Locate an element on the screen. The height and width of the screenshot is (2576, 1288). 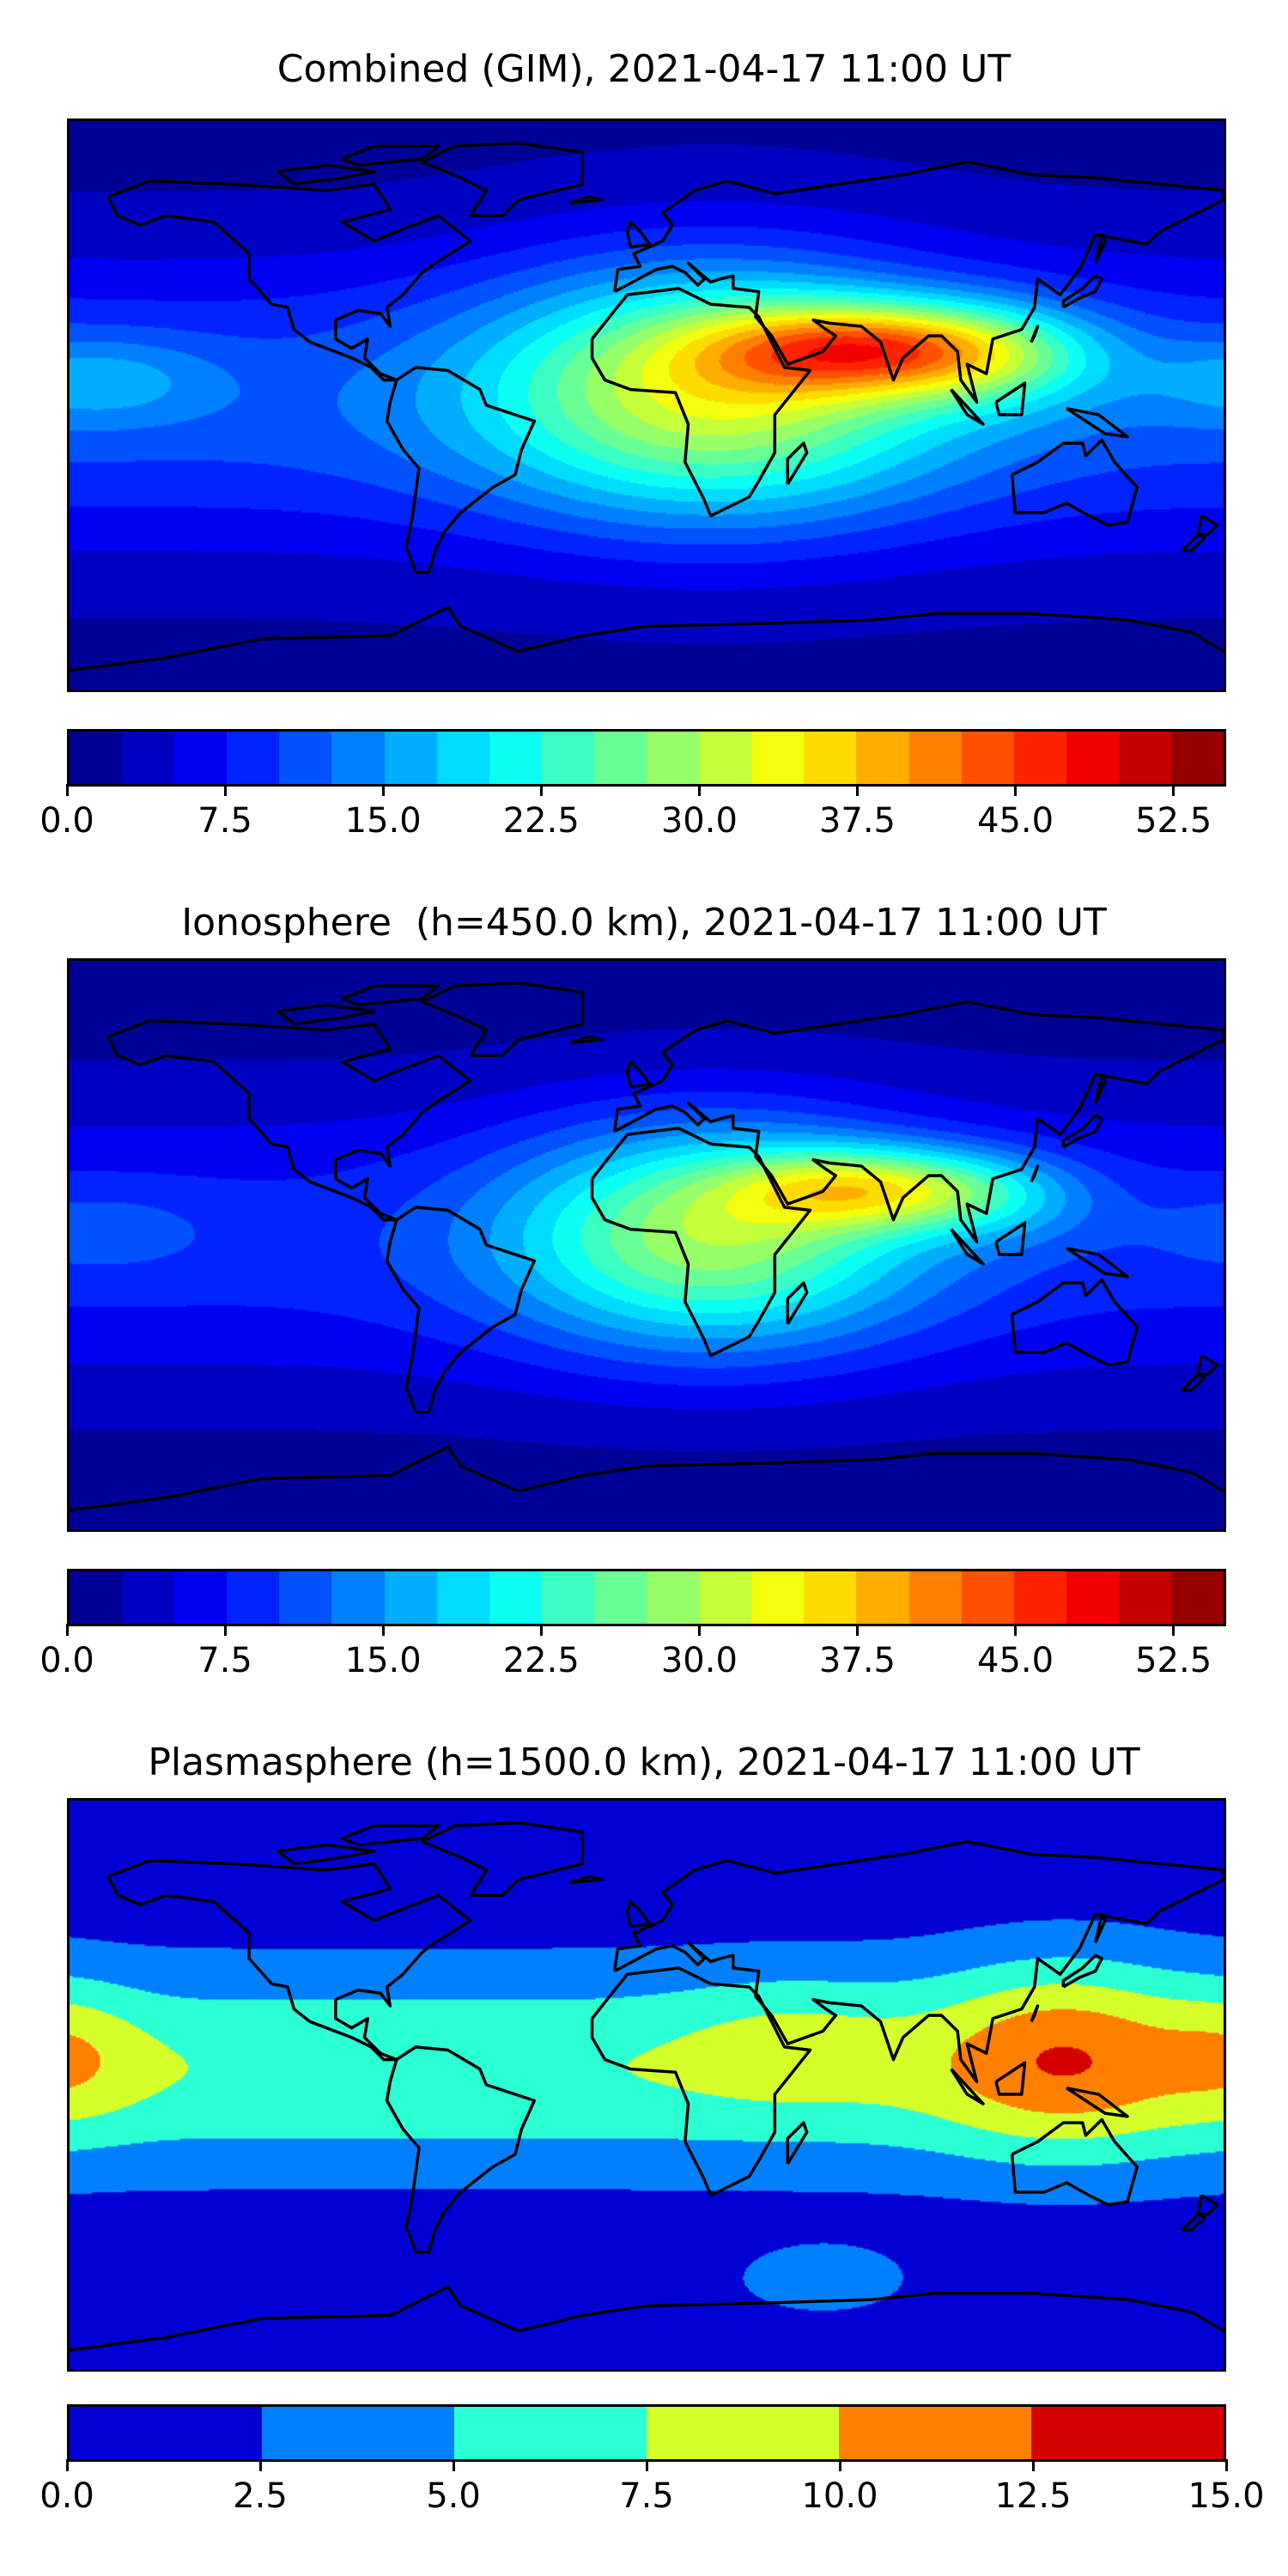
colorbar-tick-label: 22.5 is located at coordinates (541, 1660).